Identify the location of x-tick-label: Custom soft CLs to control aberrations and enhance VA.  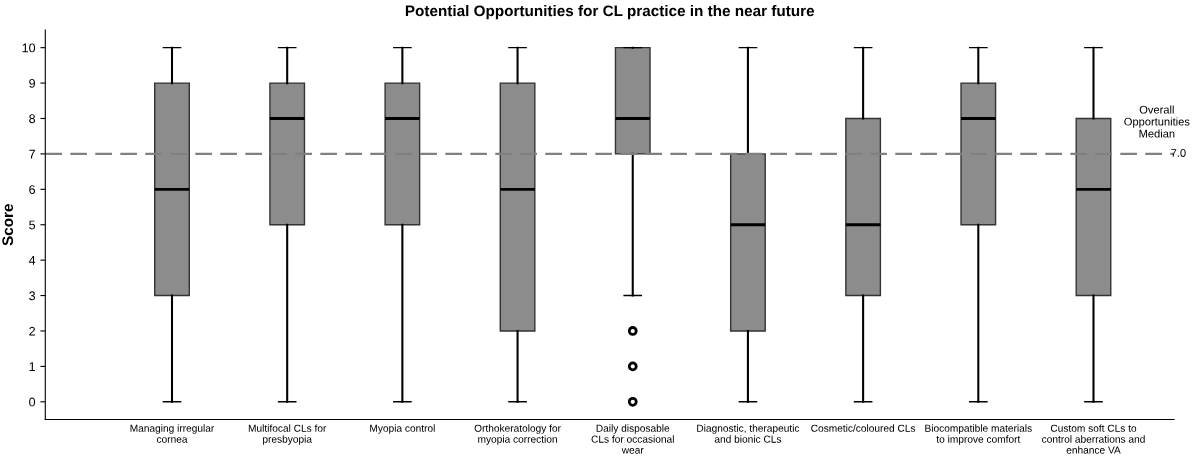
(1093, 439).